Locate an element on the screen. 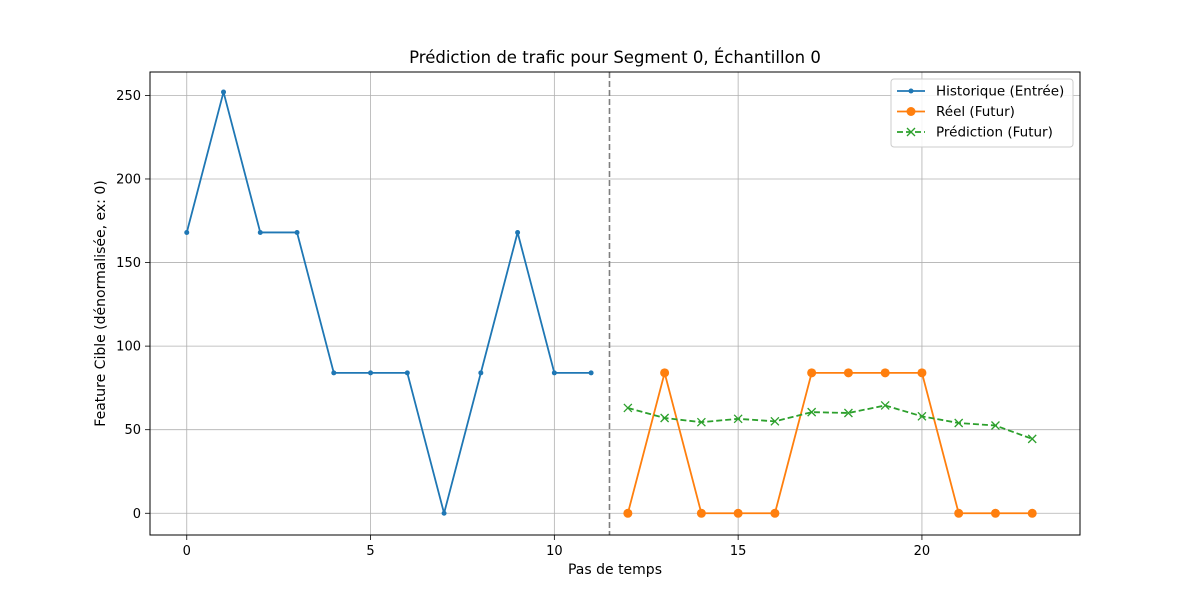 Image resolution: width=1200 pixels, height=600 pixels. legend-item: Prédiction (Futur) is located at coordinates (975, 133).